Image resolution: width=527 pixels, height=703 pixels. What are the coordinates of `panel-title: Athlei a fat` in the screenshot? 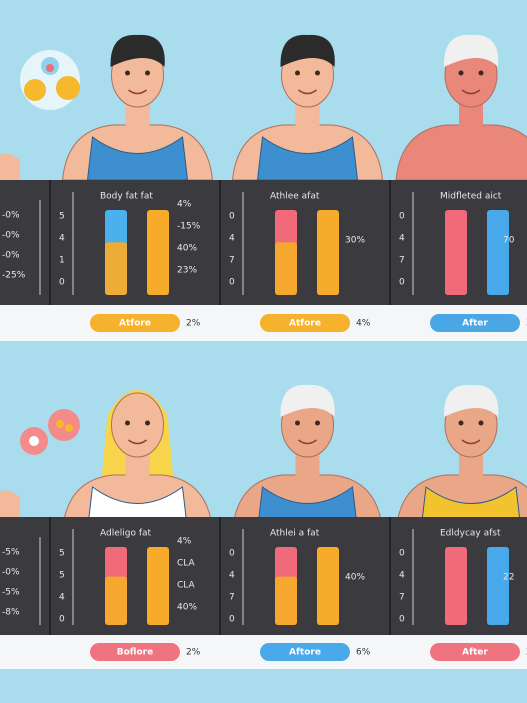 It's located at (295, 534).